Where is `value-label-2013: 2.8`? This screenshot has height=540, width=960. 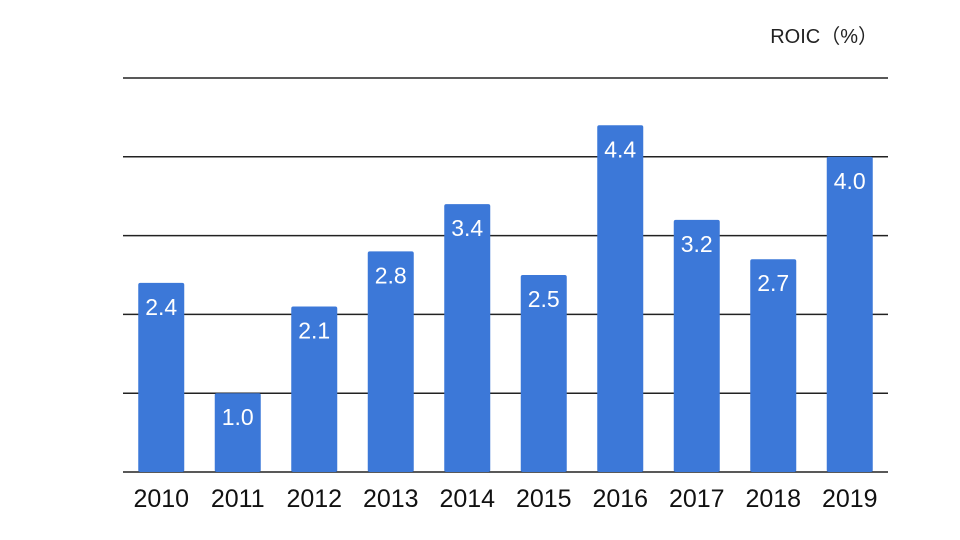 value-label-2013: 2.8 is located at coordinates (391, 275).